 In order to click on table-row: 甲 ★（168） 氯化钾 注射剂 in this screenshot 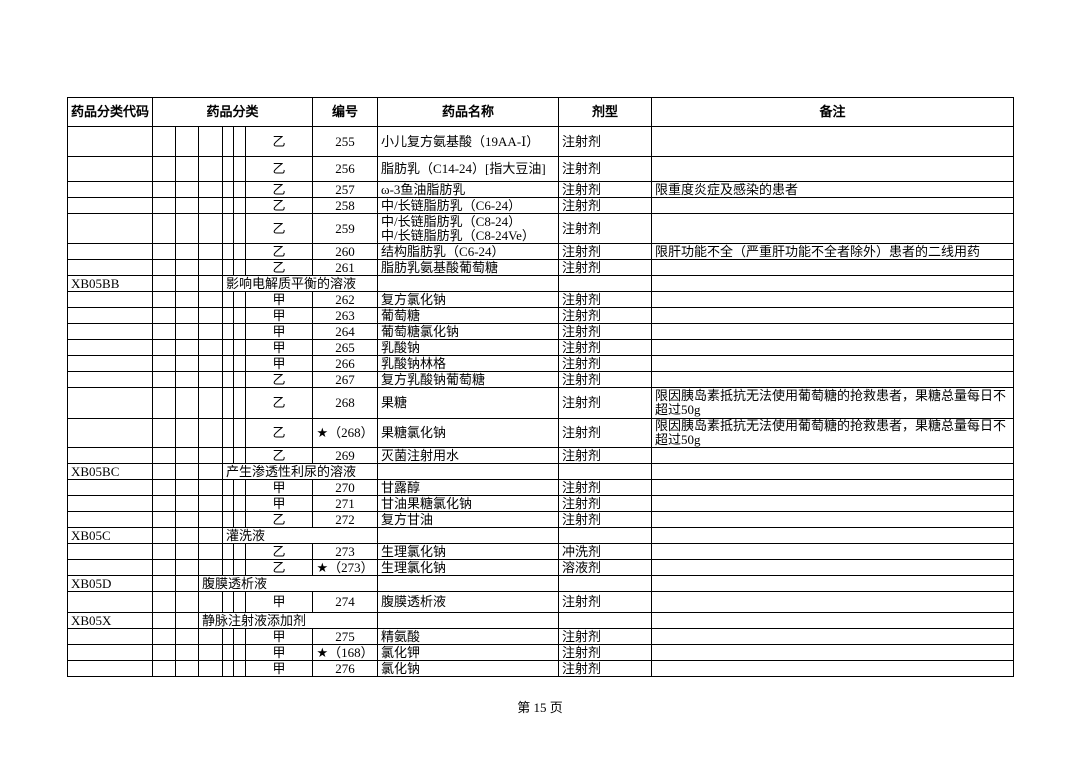, I will do `click(541, 652)`.